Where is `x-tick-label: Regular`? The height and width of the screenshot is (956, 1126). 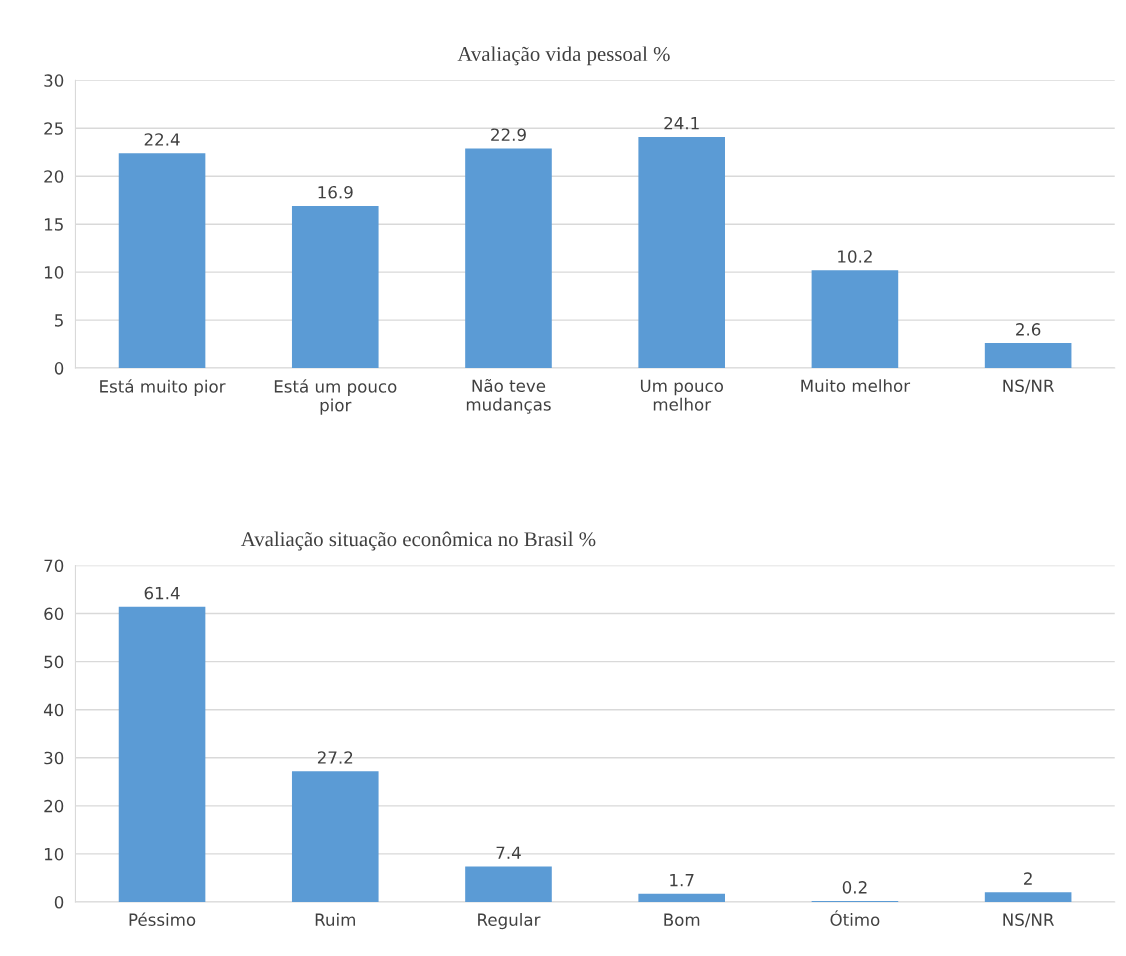
x-tick-label: Regular is located at coordinates (509, 921).